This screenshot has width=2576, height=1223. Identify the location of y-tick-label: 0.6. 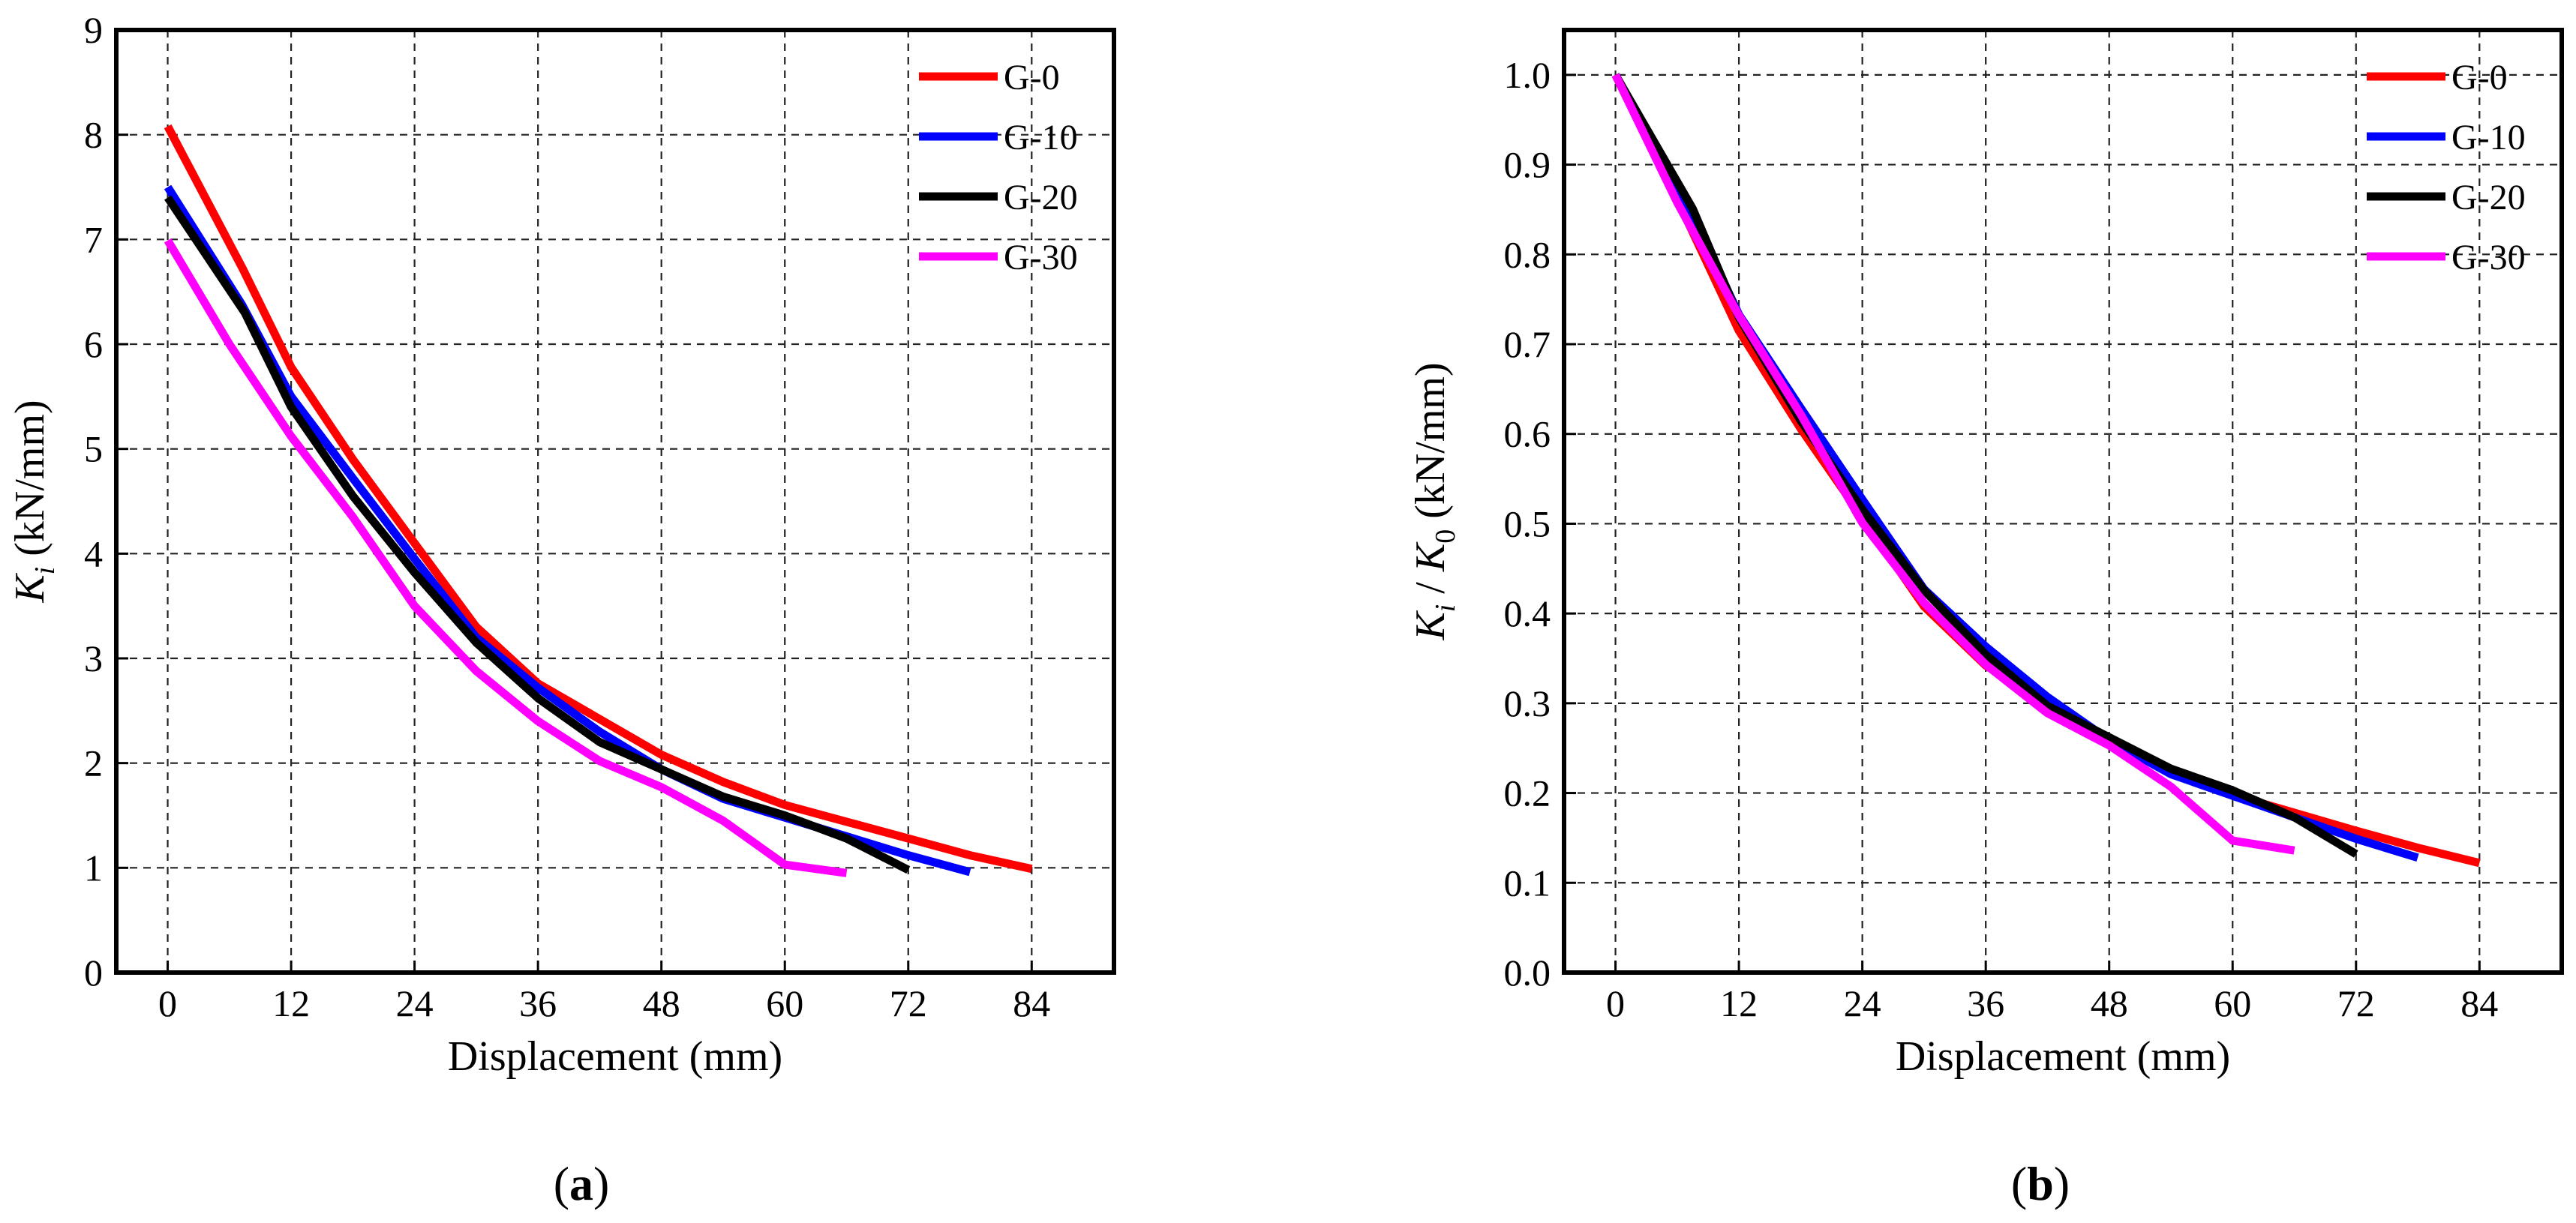
(1527, 434).